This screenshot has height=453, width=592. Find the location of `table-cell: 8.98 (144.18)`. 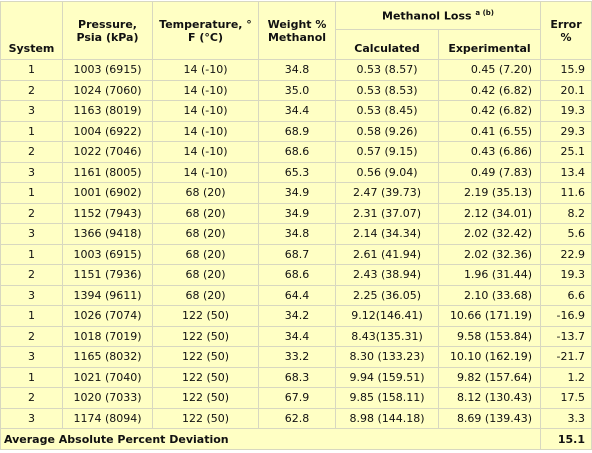

table-cell: 8.98 (144.18) is located at coordinates (387, 418).